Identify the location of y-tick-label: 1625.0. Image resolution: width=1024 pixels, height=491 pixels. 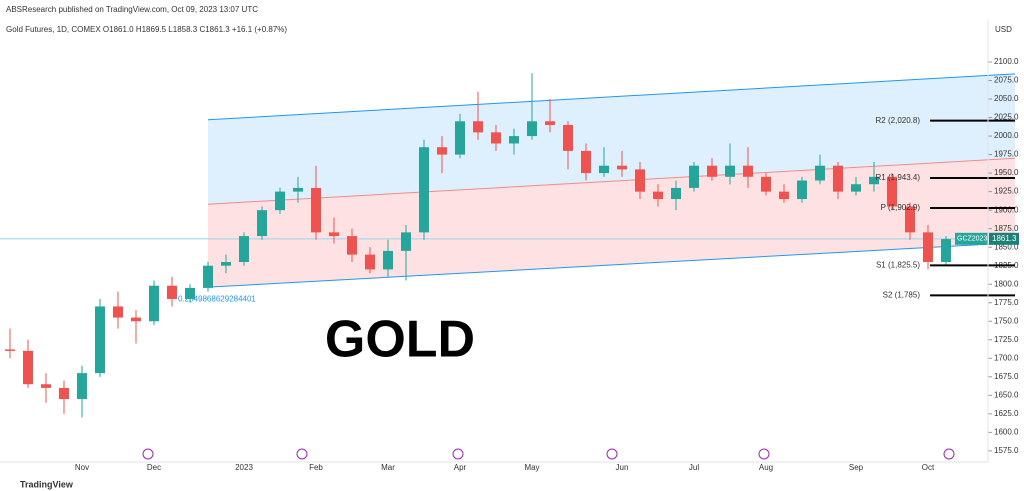
(1006, 413).